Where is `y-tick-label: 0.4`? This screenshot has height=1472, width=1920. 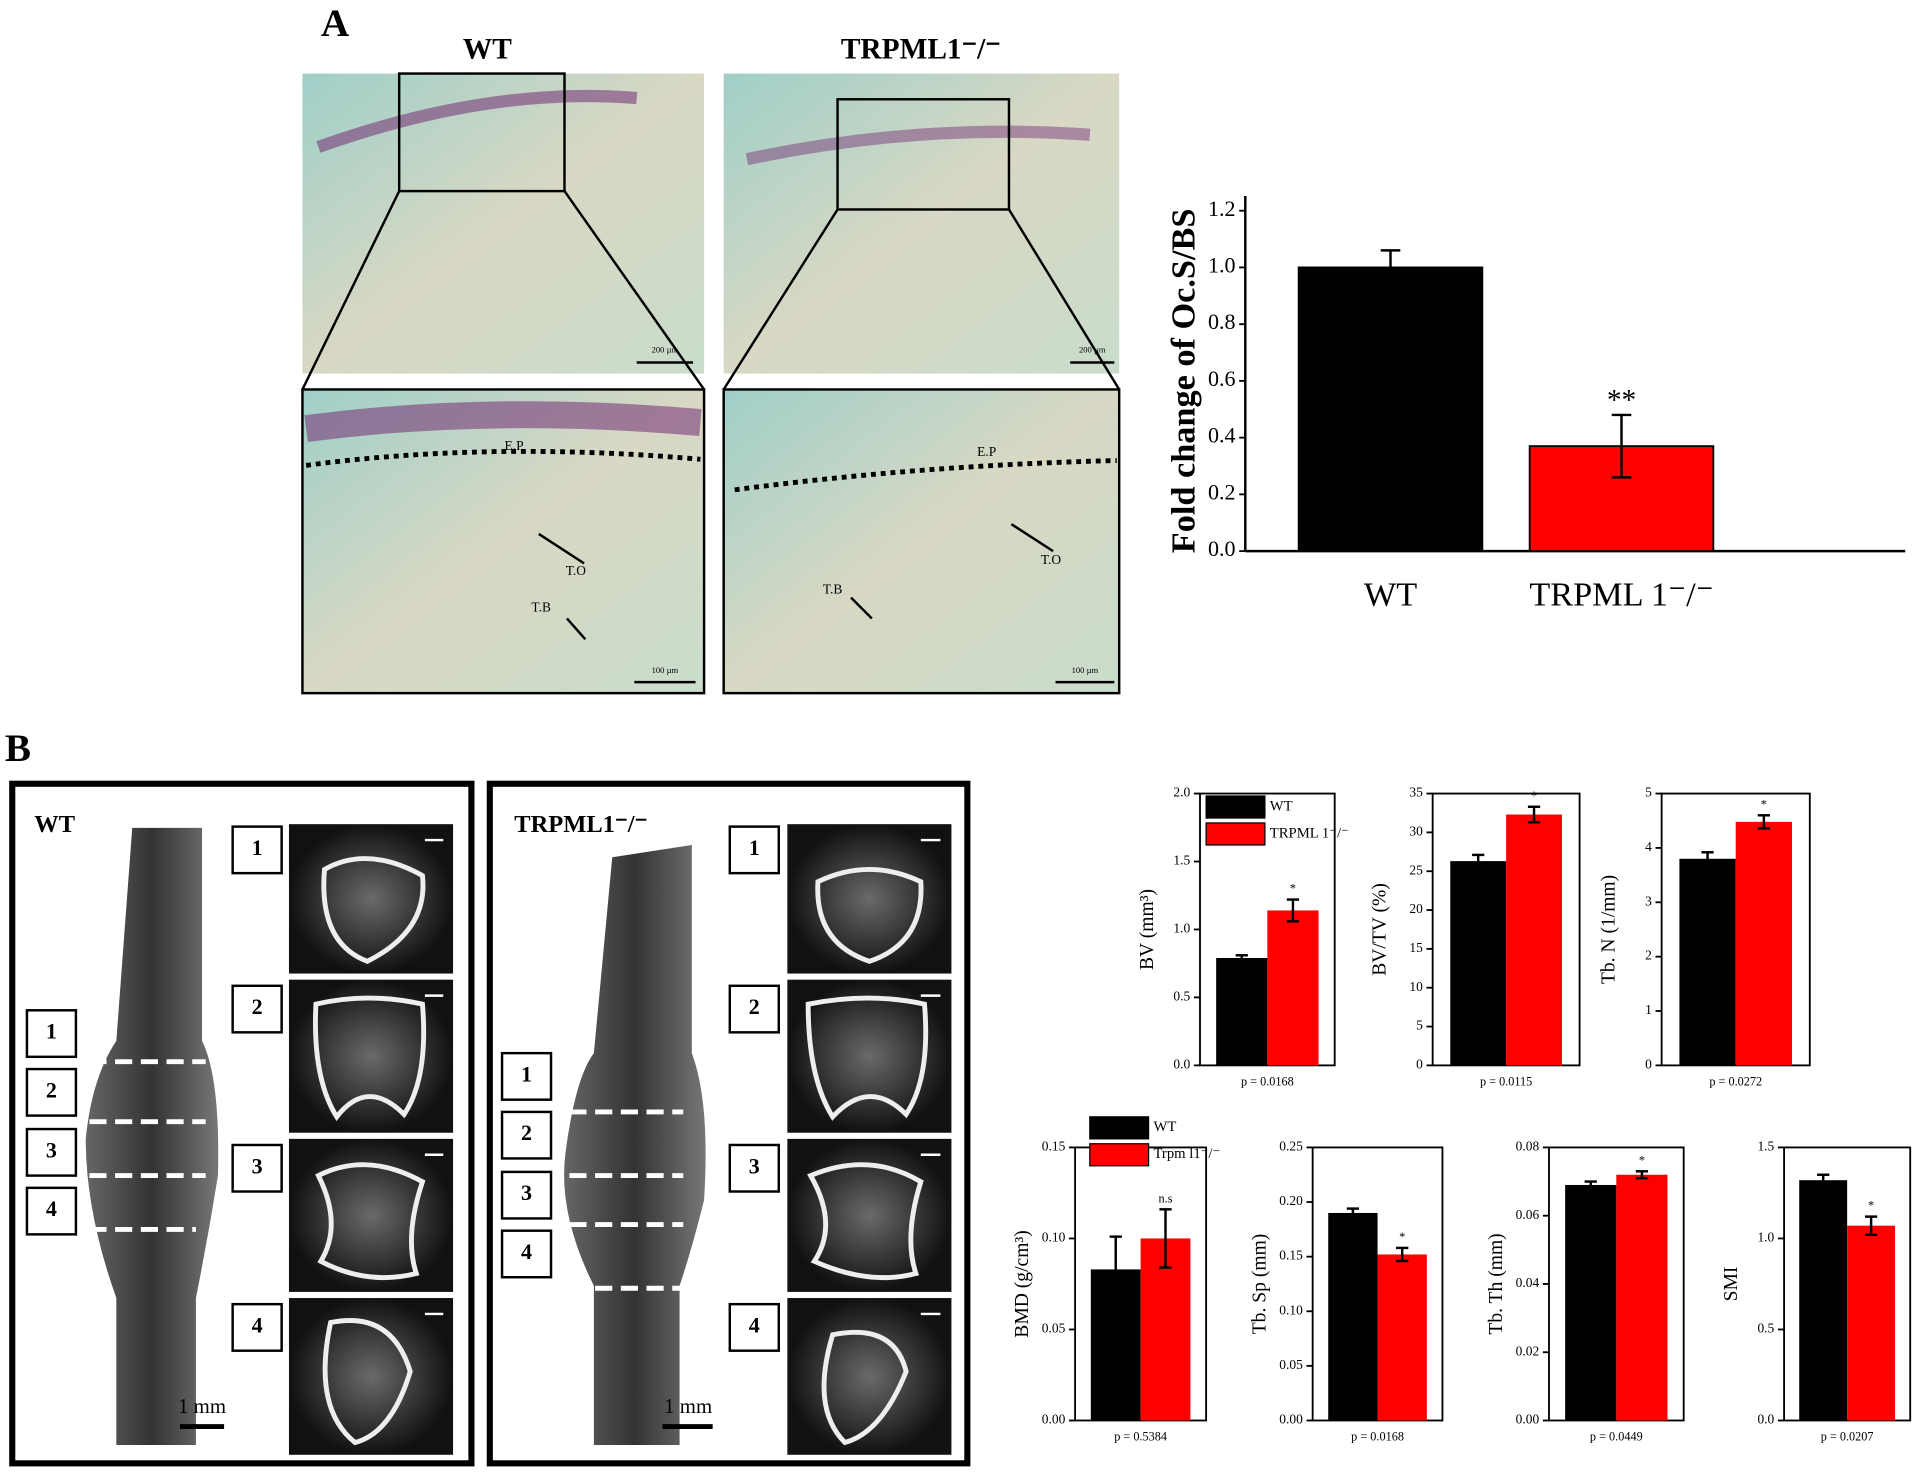
y-tick-label: 0.4 is located at coordinates (1222, 435).